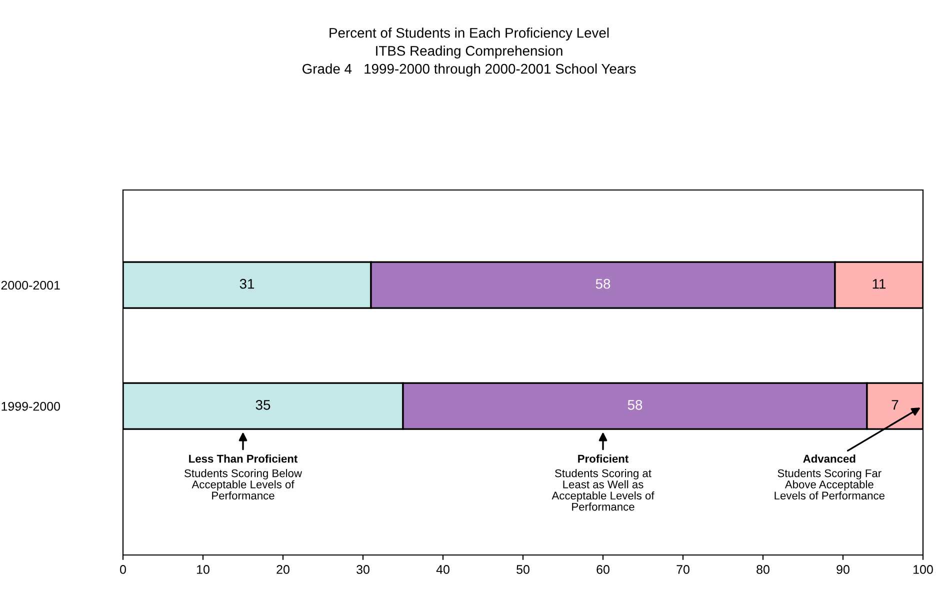 This screenshot has height=613, width=938. I want to click on x-tick-label: 80, so click(763, 569).